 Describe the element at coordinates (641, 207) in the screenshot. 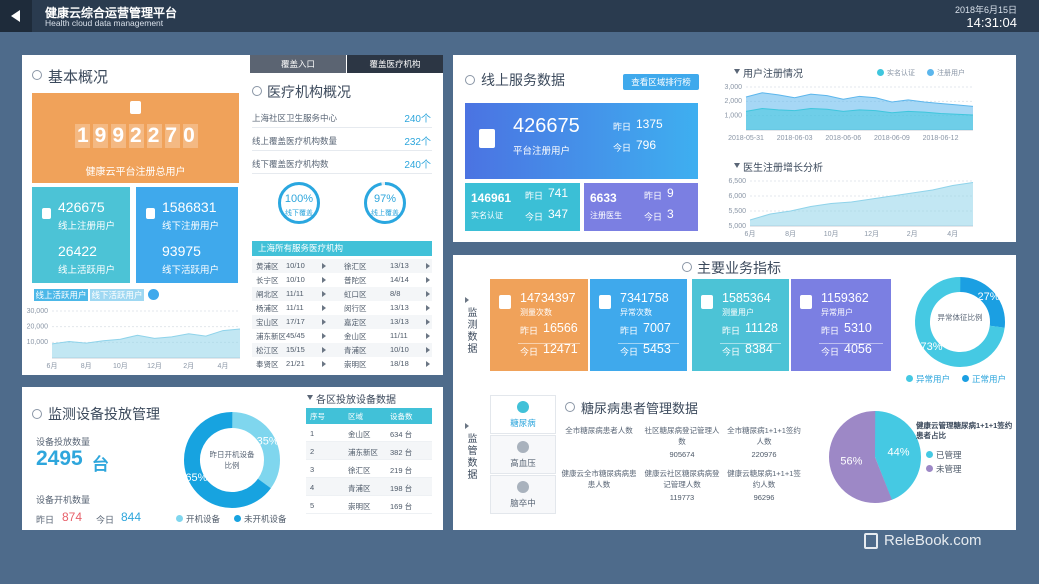

I see `sub-box: 6633 注册医生 昨日 9 今日 3` at that location.